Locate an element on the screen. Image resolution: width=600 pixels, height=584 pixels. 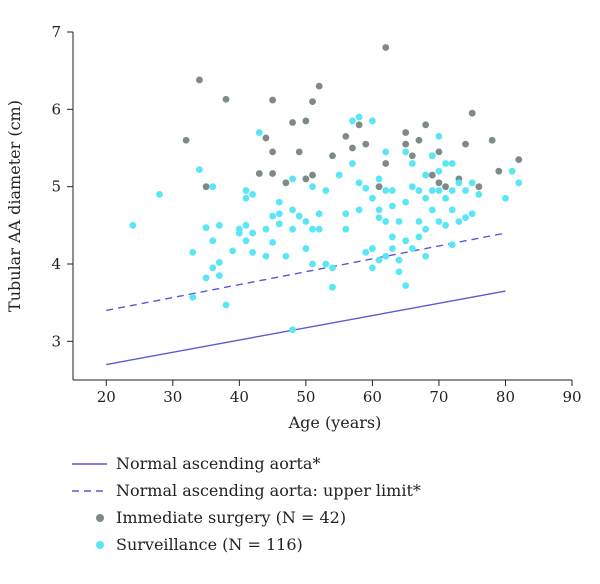
normal-aorta-line is located at coordinates (306, 328).